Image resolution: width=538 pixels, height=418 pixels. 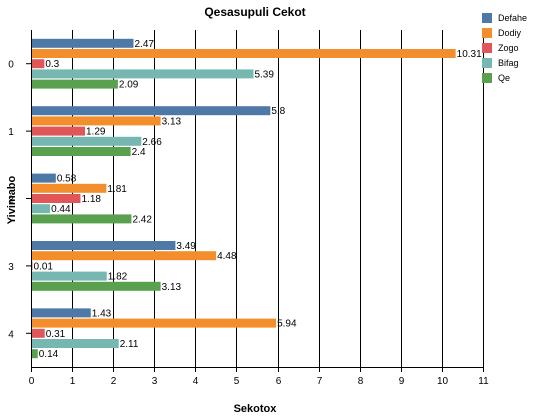 What do you see at coordinates (483, 381) in the screenshot?
I see `x-tick-label: 11` at bounding box center [483, 381].